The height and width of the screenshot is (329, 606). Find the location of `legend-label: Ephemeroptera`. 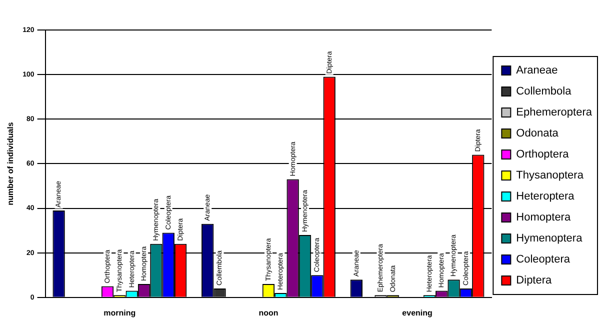

legend-label: Ephemeroptera is located at coordinates (554, 112).